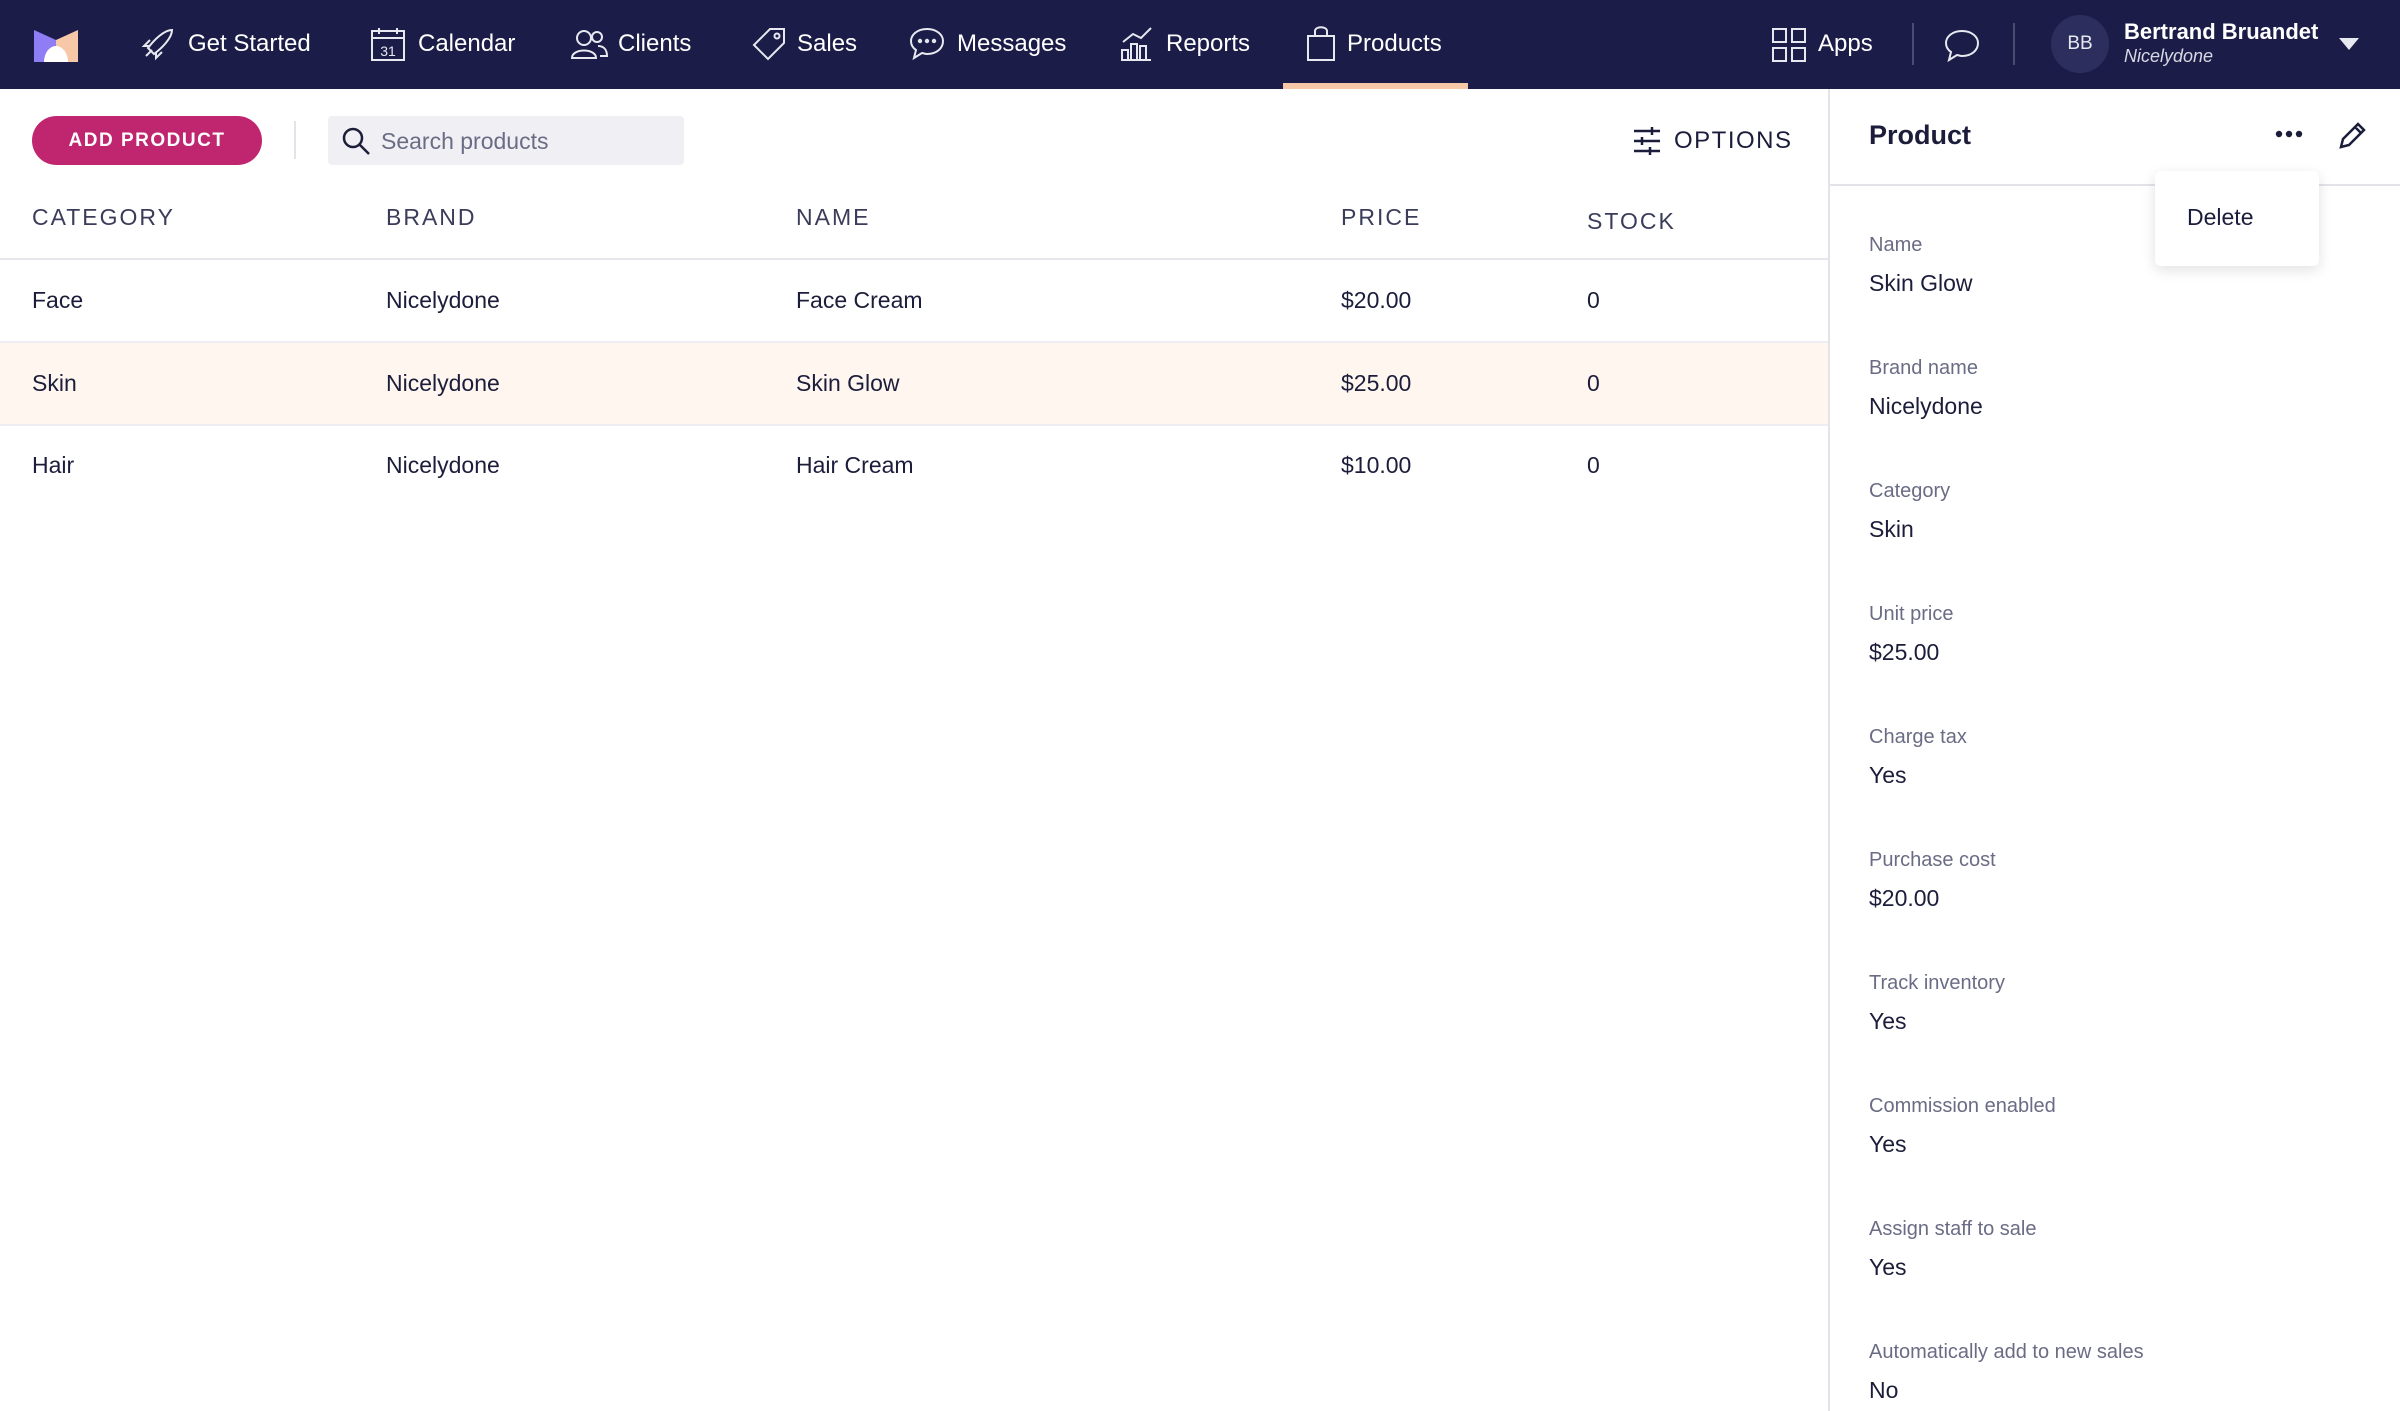  Describe the element at coordinates (467, 44) in the screenshot. I see `nav-item: Calendar` at that location.